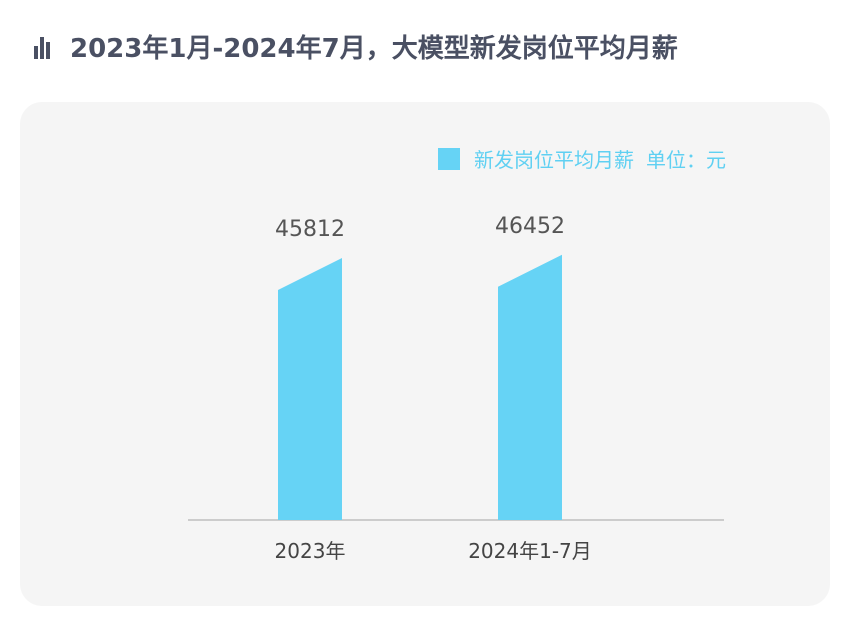 Image resolution: width=864 pixels, height=632 pixels. Describe the element at coordinates (530, 551) in the screenshot. I see `x-tick-label-1: 2024年1-7月` at that location.